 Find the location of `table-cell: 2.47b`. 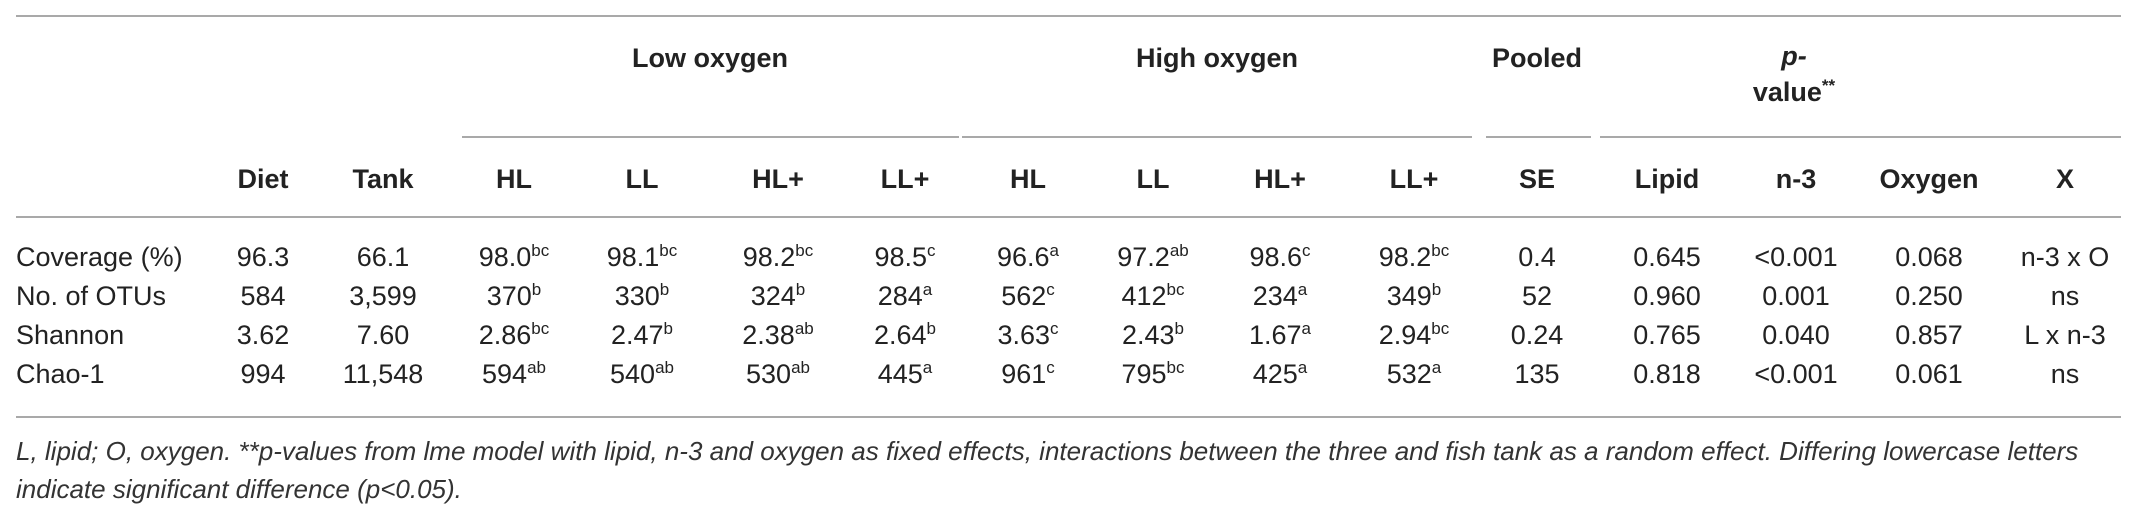

table-cell: 2.47b is located at coordinates (642, 335).